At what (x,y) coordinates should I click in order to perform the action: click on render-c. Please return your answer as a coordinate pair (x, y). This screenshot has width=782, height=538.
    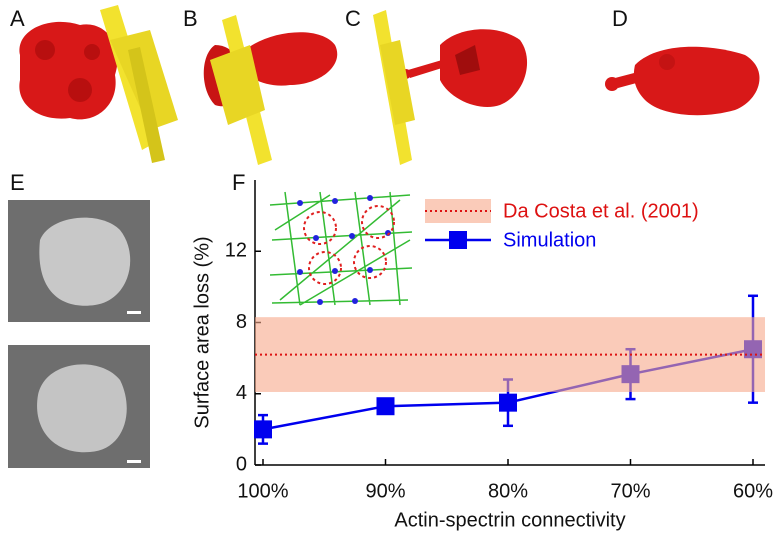
    Looking at the image, I should click on (450, 87).